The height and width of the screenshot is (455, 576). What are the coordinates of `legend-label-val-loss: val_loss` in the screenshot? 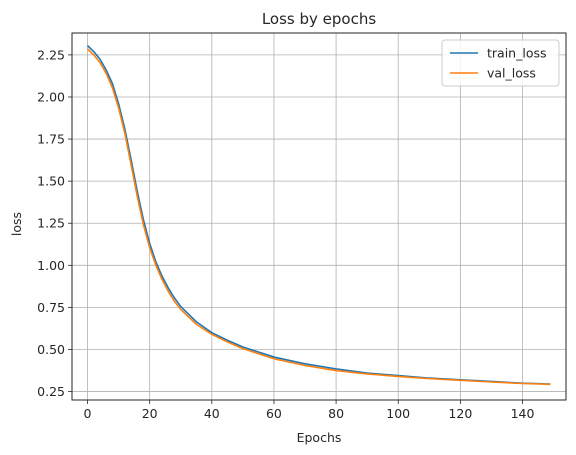 It's located at (511, 73).